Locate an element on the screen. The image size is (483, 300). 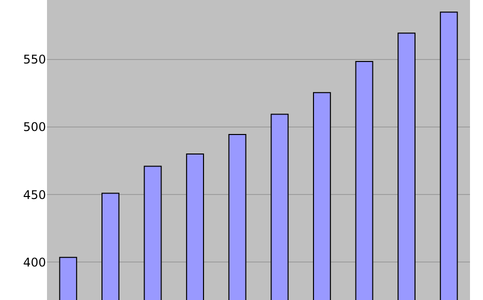
y-tick-label: 400 is located at coordinates (34, 262).